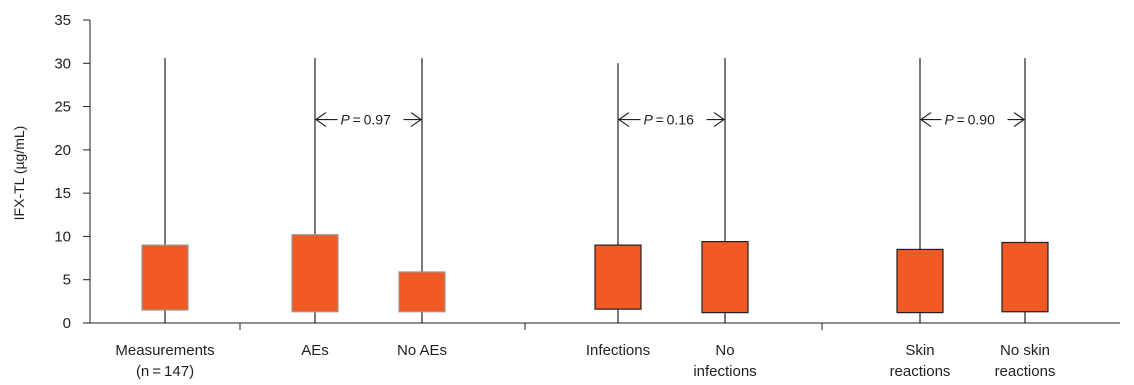  I want to click on category-label: Skin, so click(919, 350).